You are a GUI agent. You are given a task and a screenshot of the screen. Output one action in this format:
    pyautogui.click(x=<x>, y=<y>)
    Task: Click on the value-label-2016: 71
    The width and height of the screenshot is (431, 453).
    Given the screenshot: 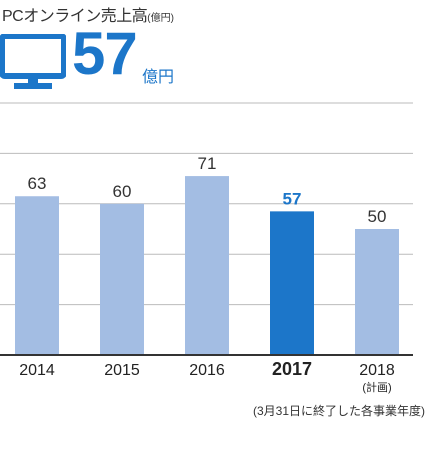 What is the action you would take?
    pyautogui.click(x=207, y=163)
    